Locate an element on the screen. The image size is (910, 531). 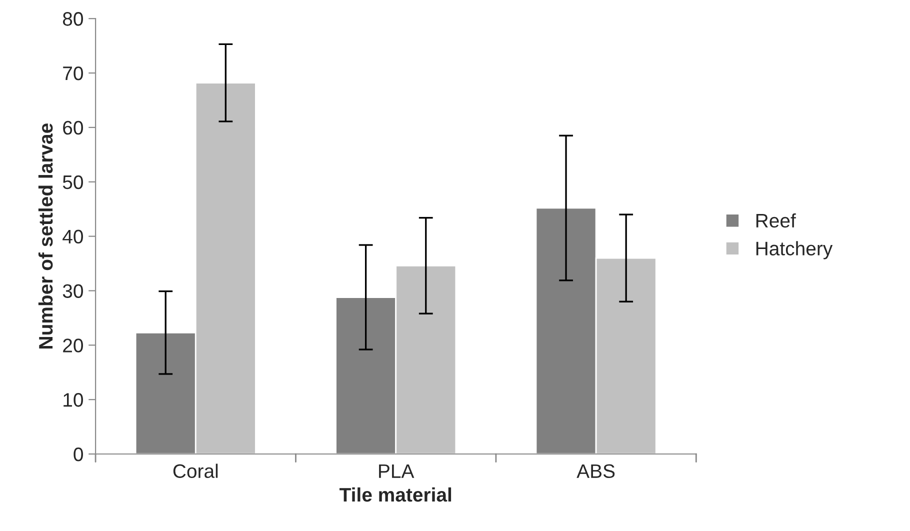
y-tick-label: 50 is located at coordinates (72, 182).